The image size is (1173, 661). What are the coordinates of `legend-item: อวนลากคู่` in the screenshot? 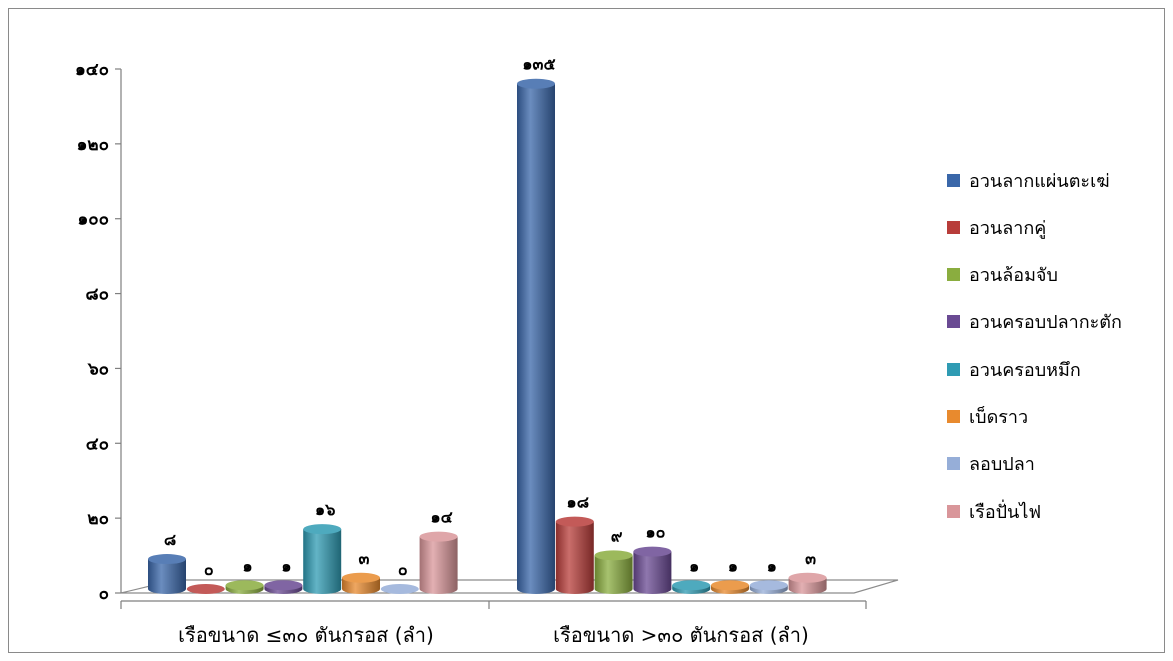 It's located at (1060, 227).